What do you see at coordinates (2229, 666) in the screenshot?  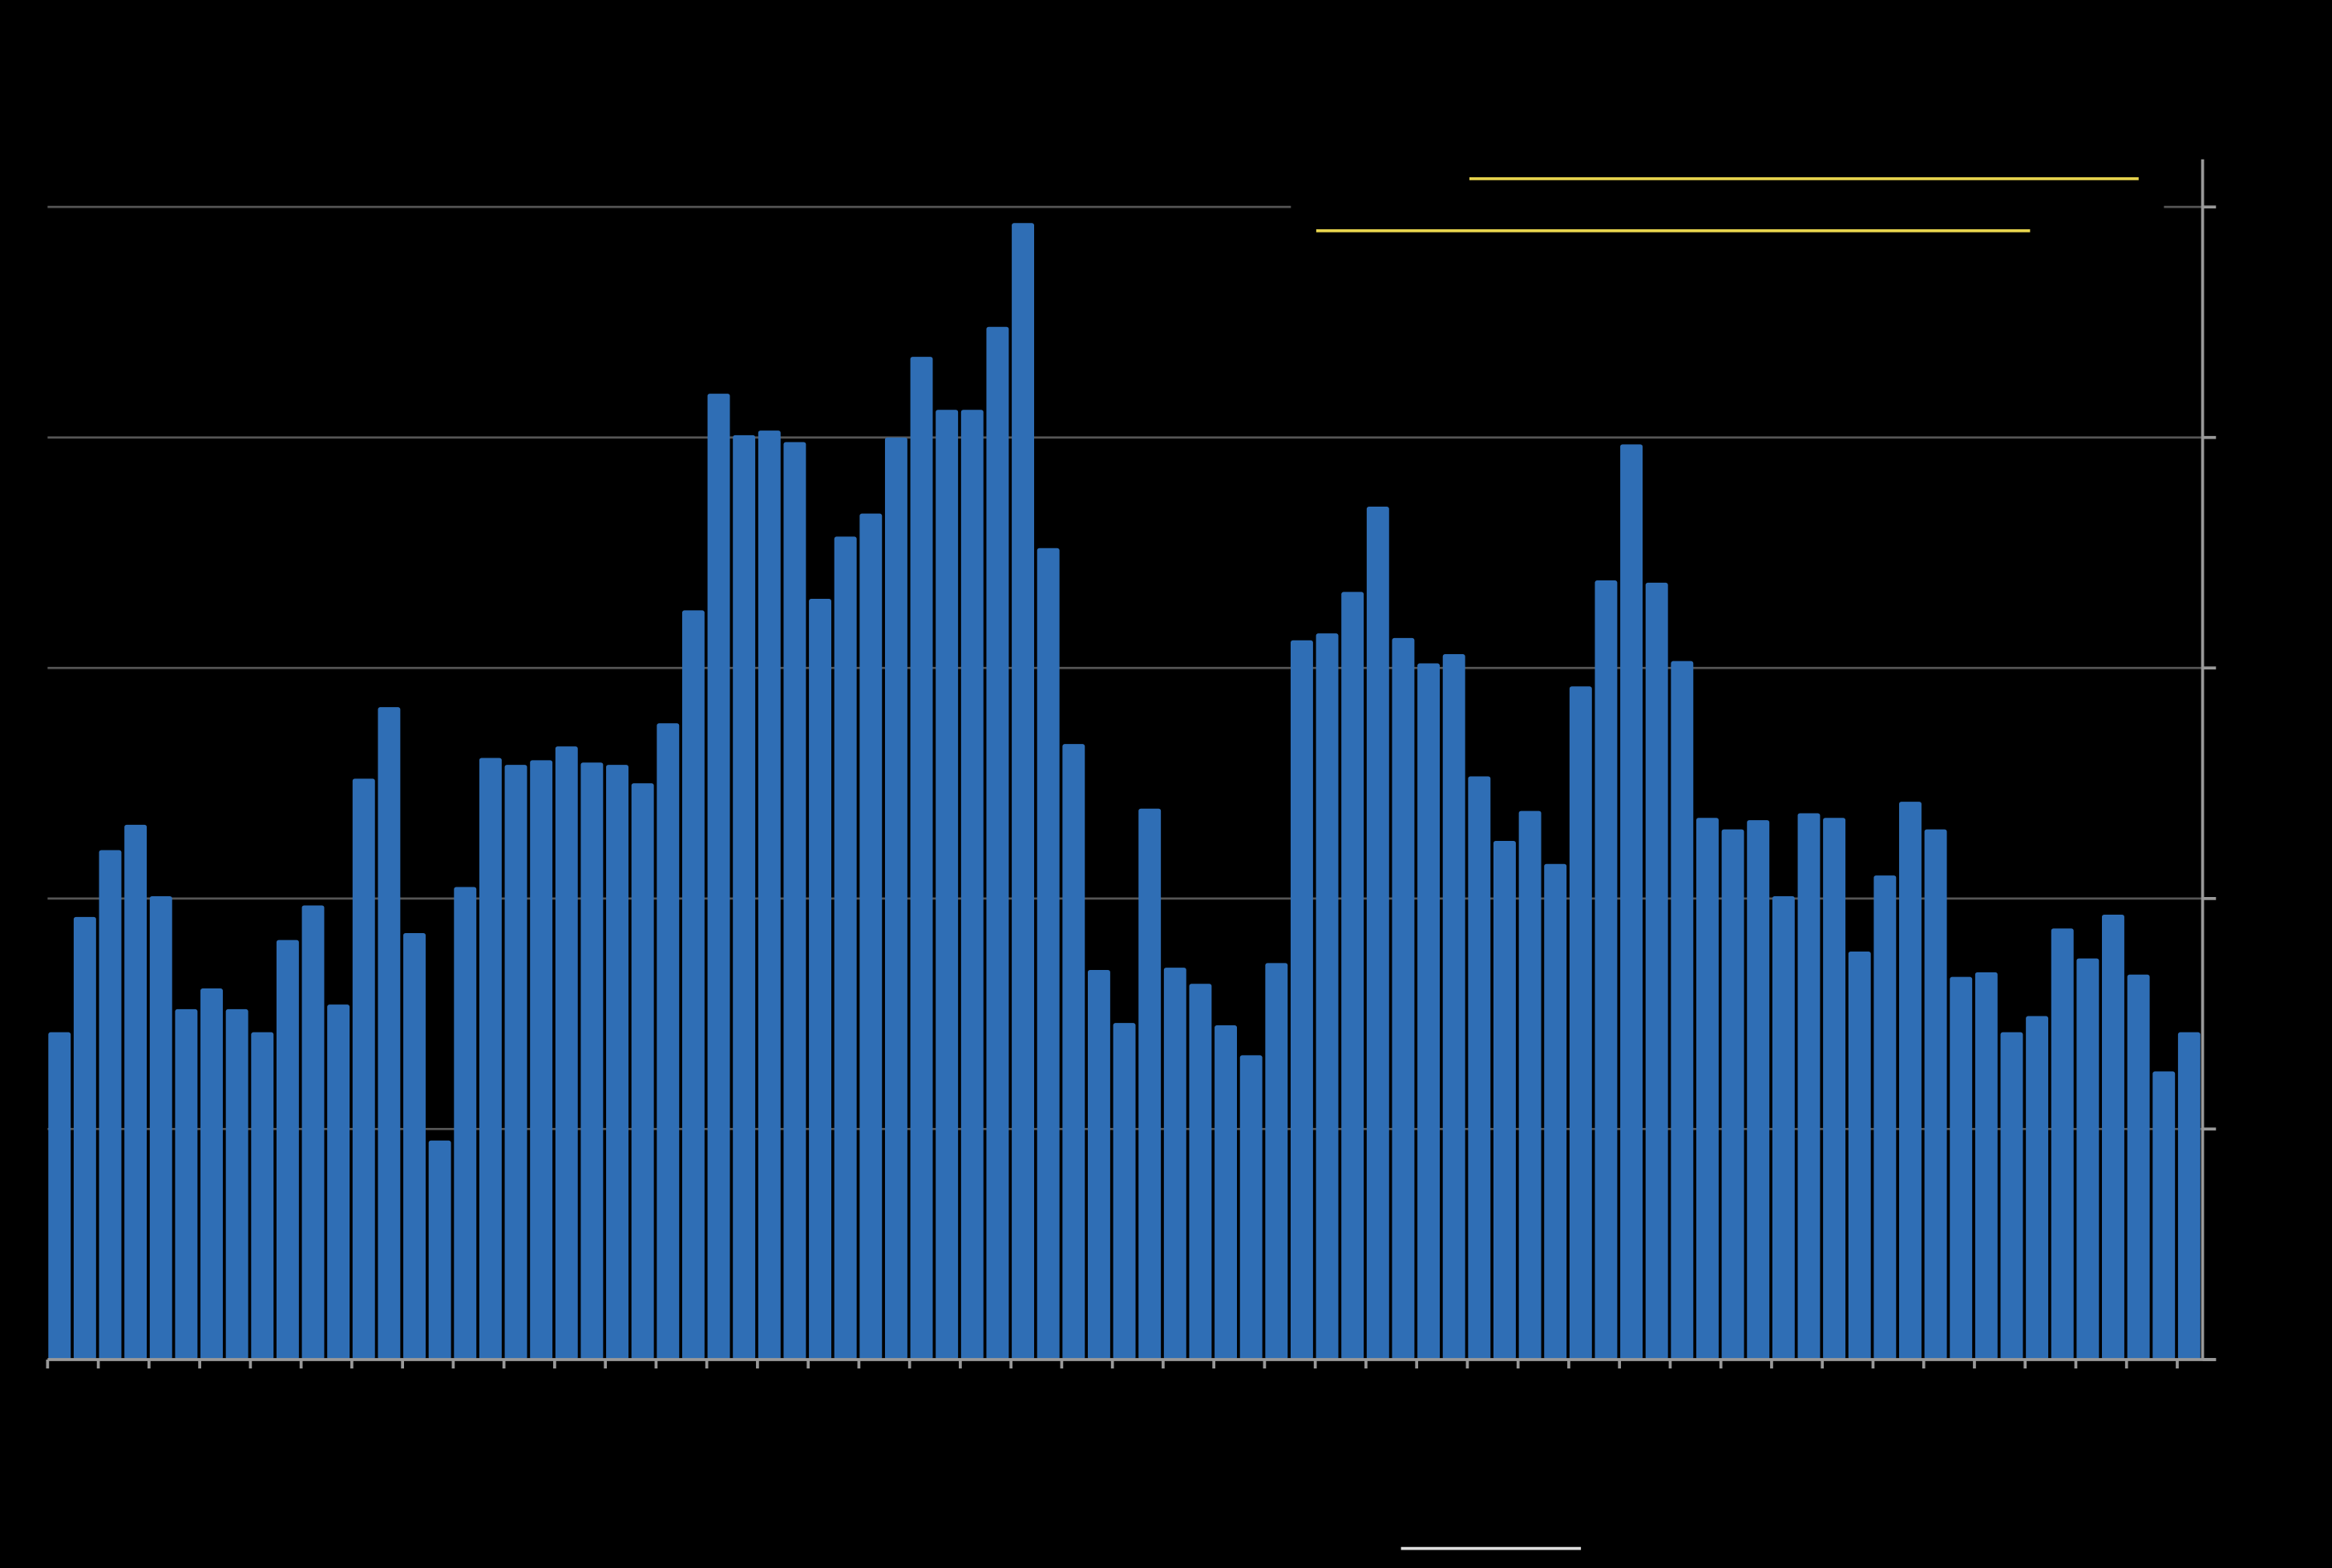 I see `y-tick-label: 3` at bounding box center [2229, 666].